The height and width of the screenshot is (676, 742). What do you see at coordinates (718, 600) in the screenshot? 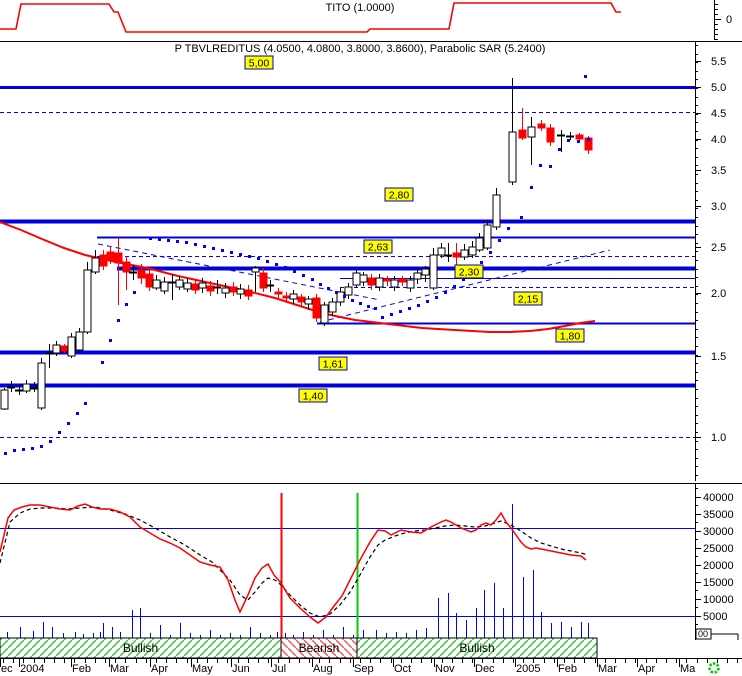
I see `volume-axis-tick-label: 10000` at bounding box center [718, 600].